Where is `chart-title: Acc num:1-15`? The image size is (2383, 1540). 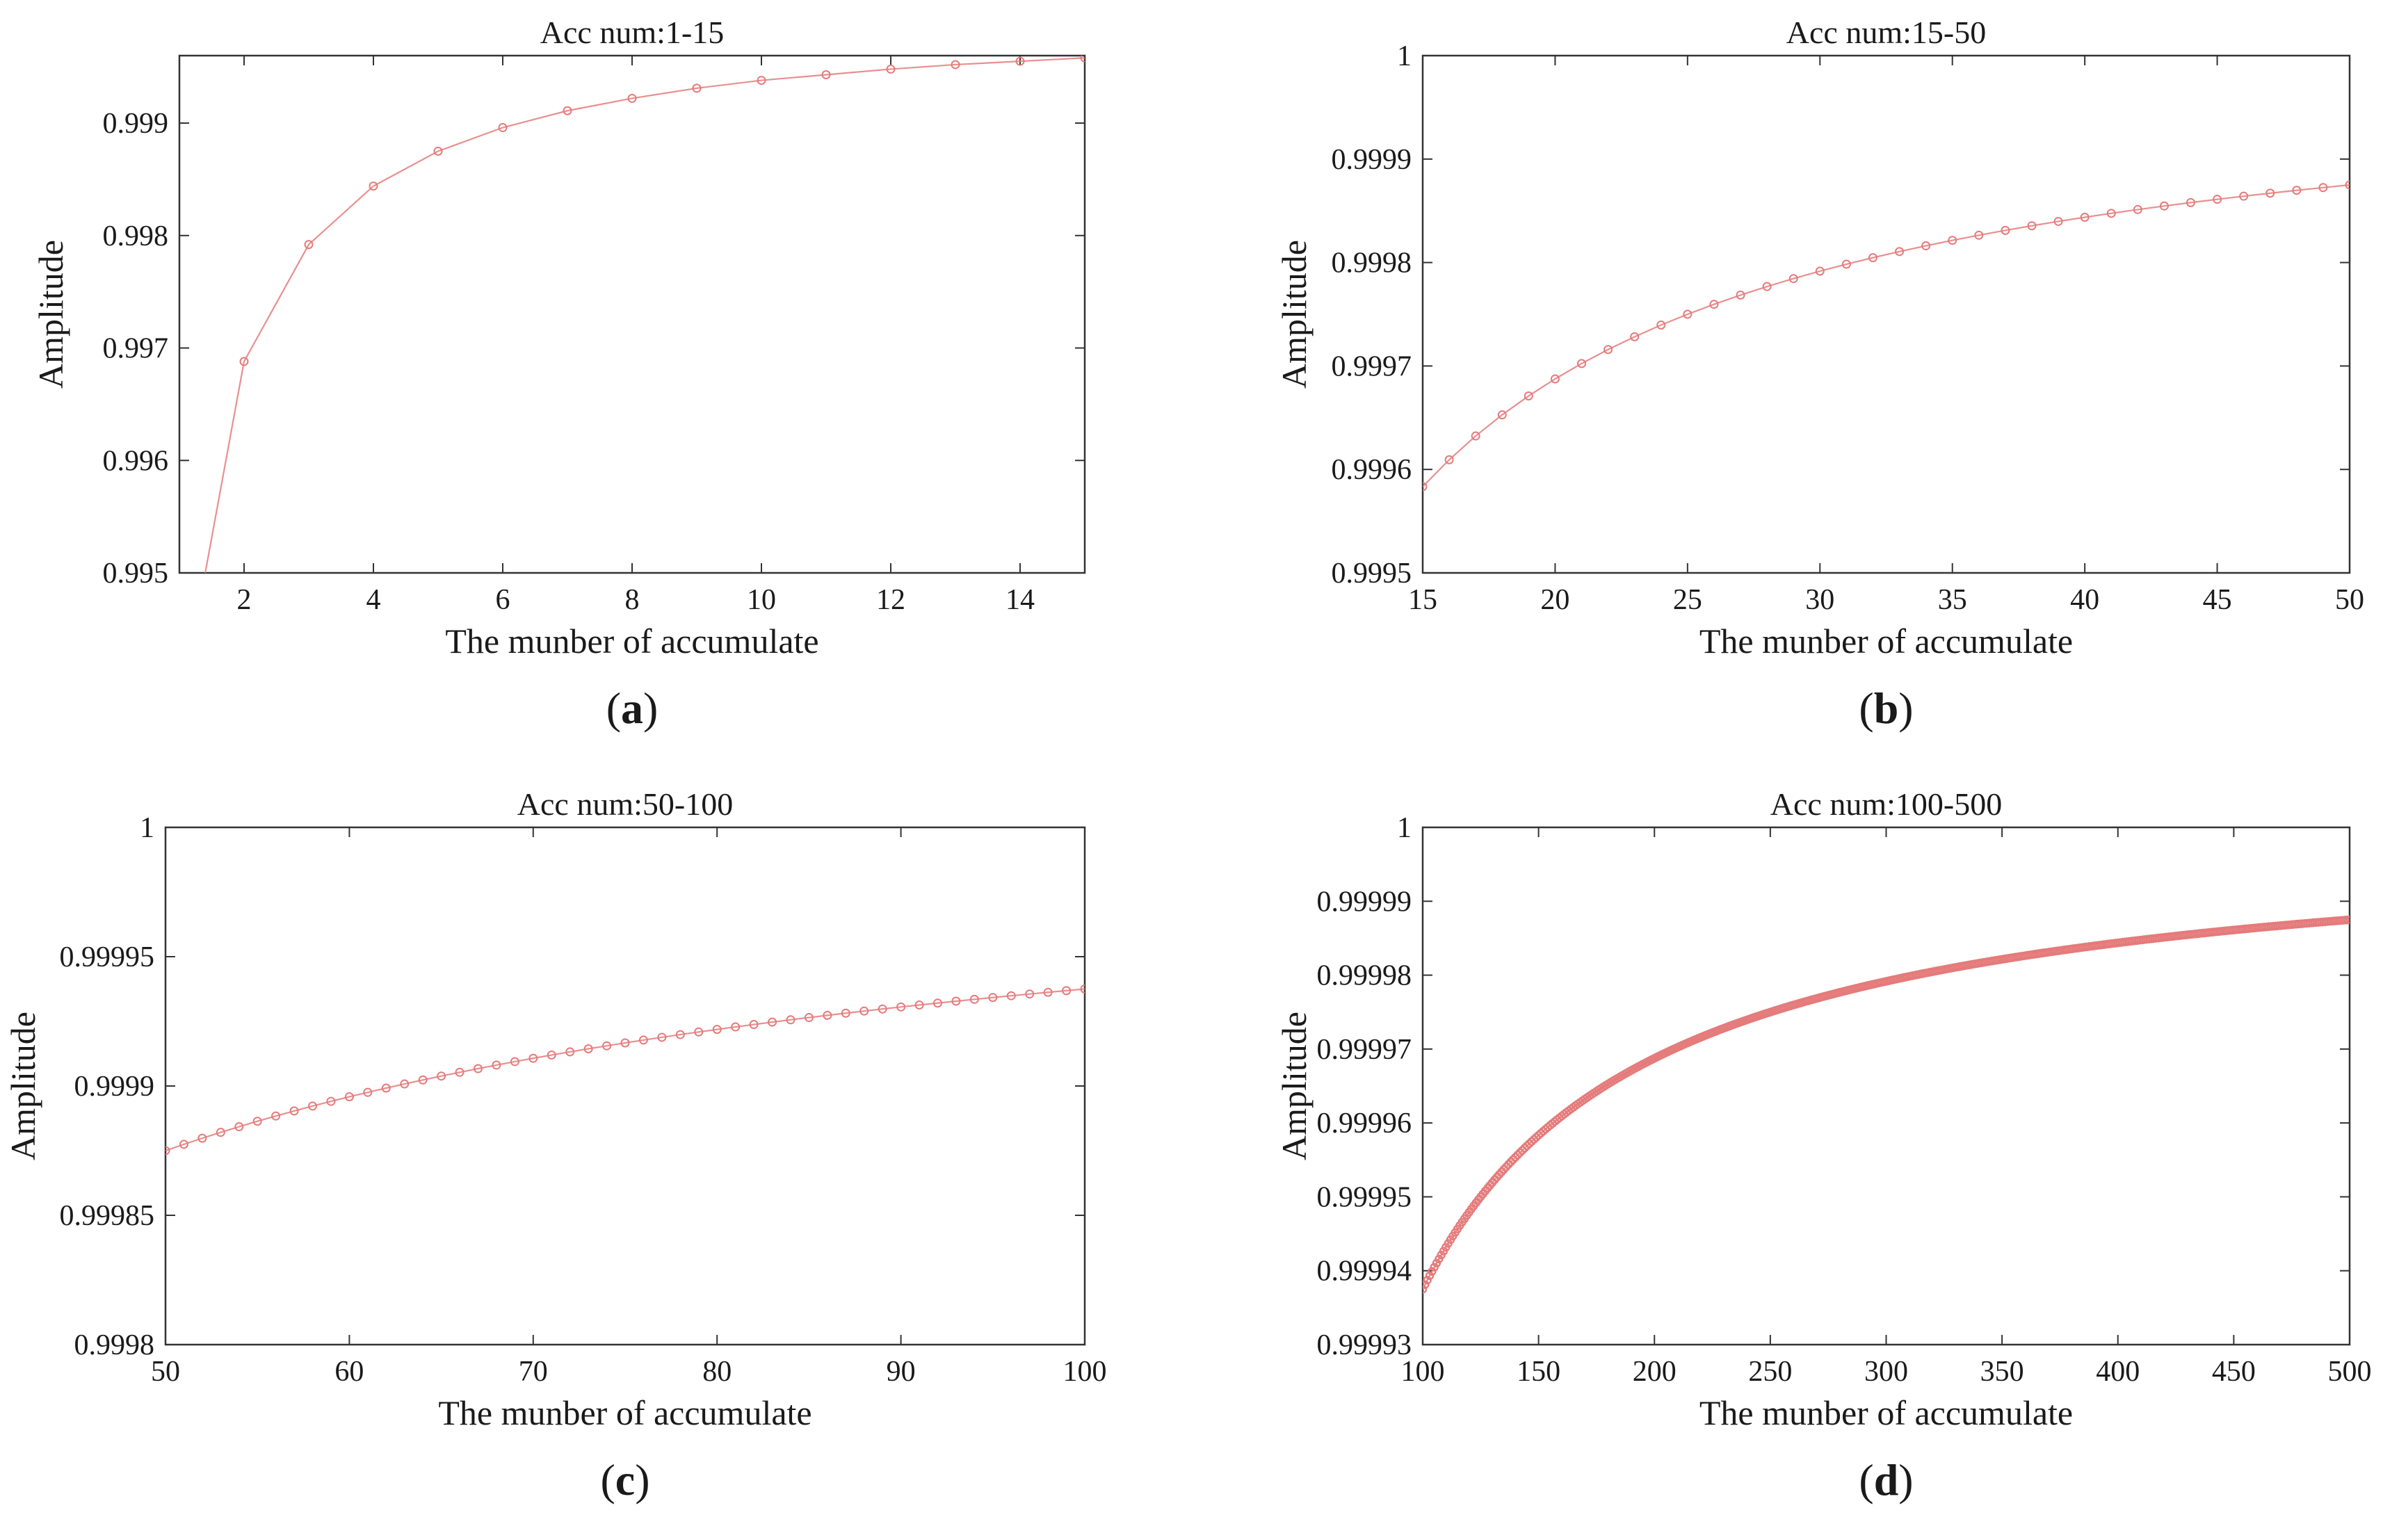
chart-title: Acc num:1-15 is located at coordinates (632, 32).